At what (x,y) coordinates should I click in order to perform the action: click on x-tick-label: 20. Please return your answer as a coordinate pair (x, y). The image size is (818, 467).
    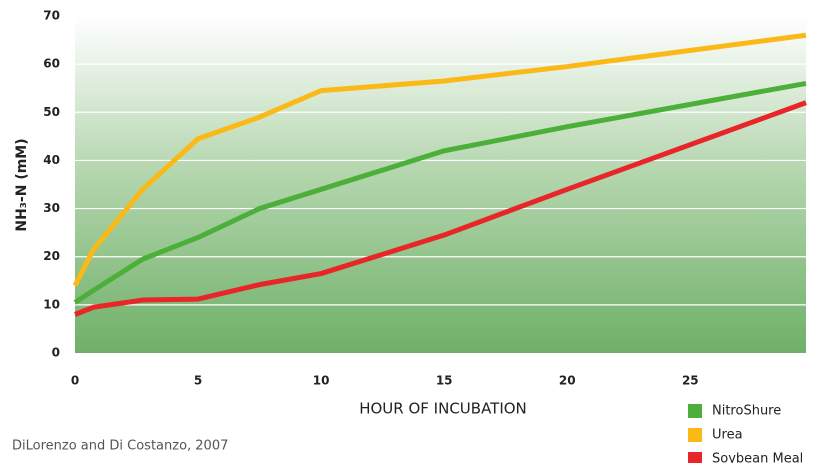
    Looking at the image, I should click on (567, 381).